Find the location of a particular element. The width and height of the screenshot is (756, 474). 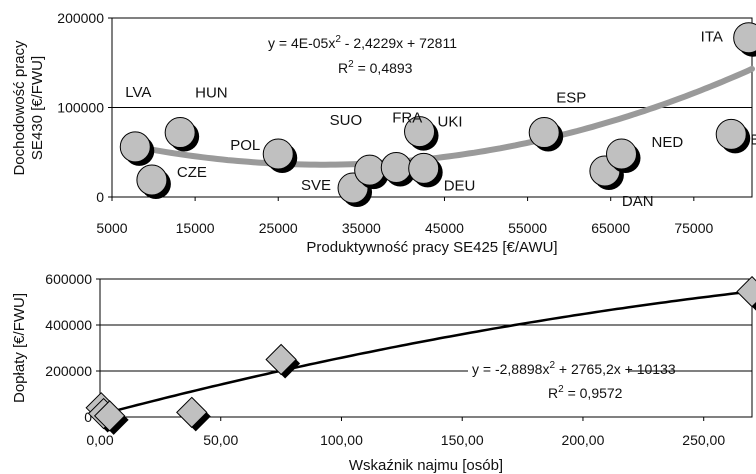

bottom-y-tick-labels: 0 200000 400000 600000 is located at coordinates (68, 348).